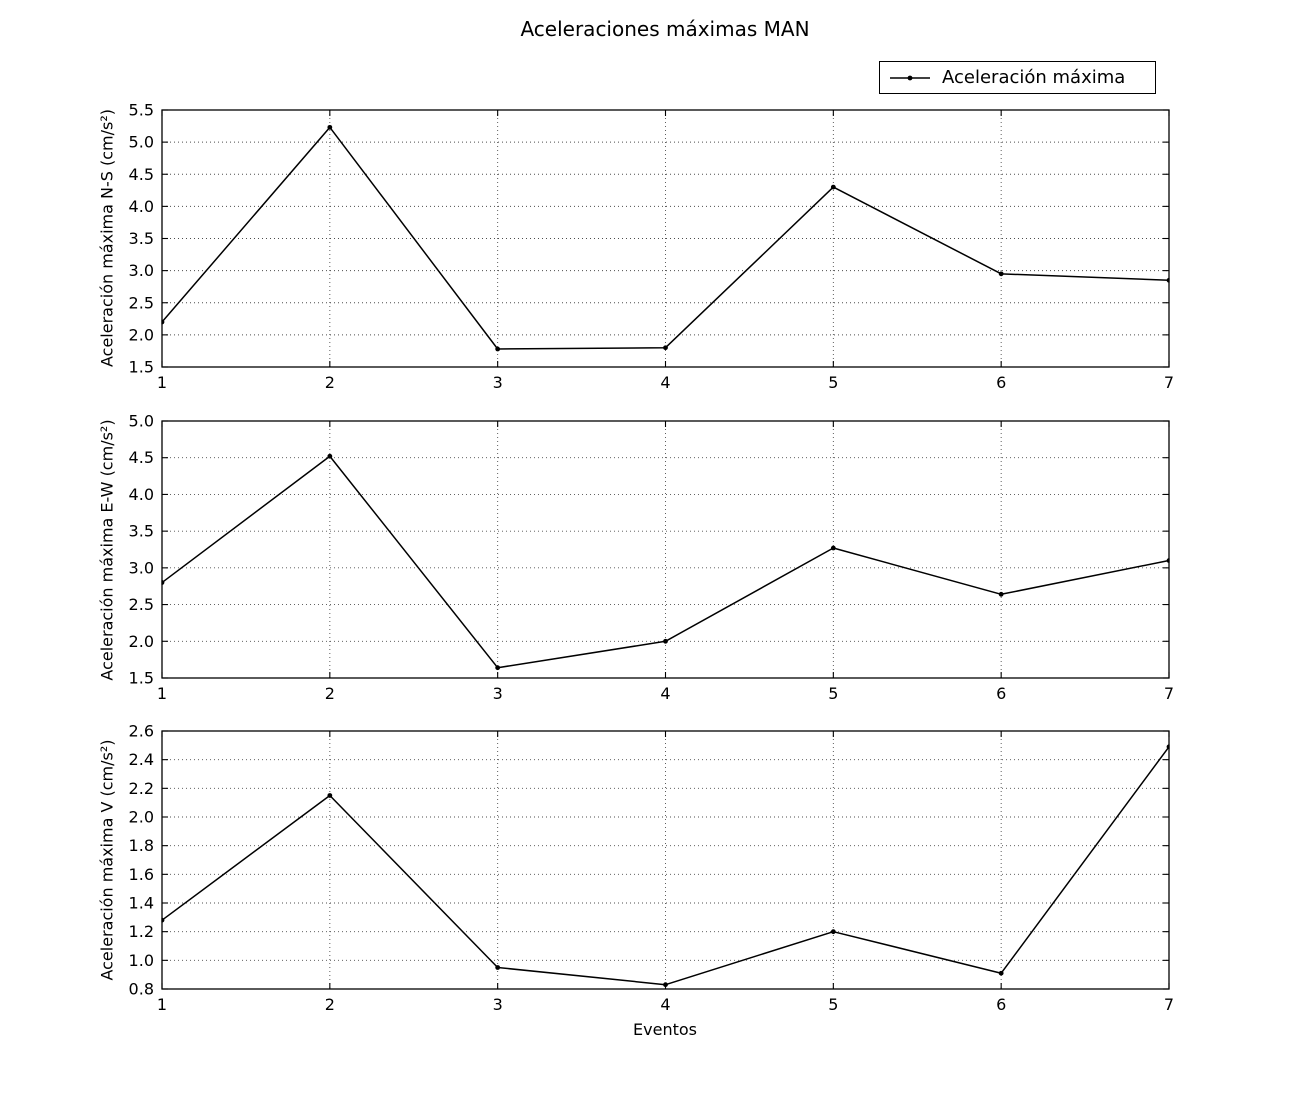 The height and width of the screenshot is (1100, 1300). I want to click on y-tick-label: 2.6, so click(141, 731).